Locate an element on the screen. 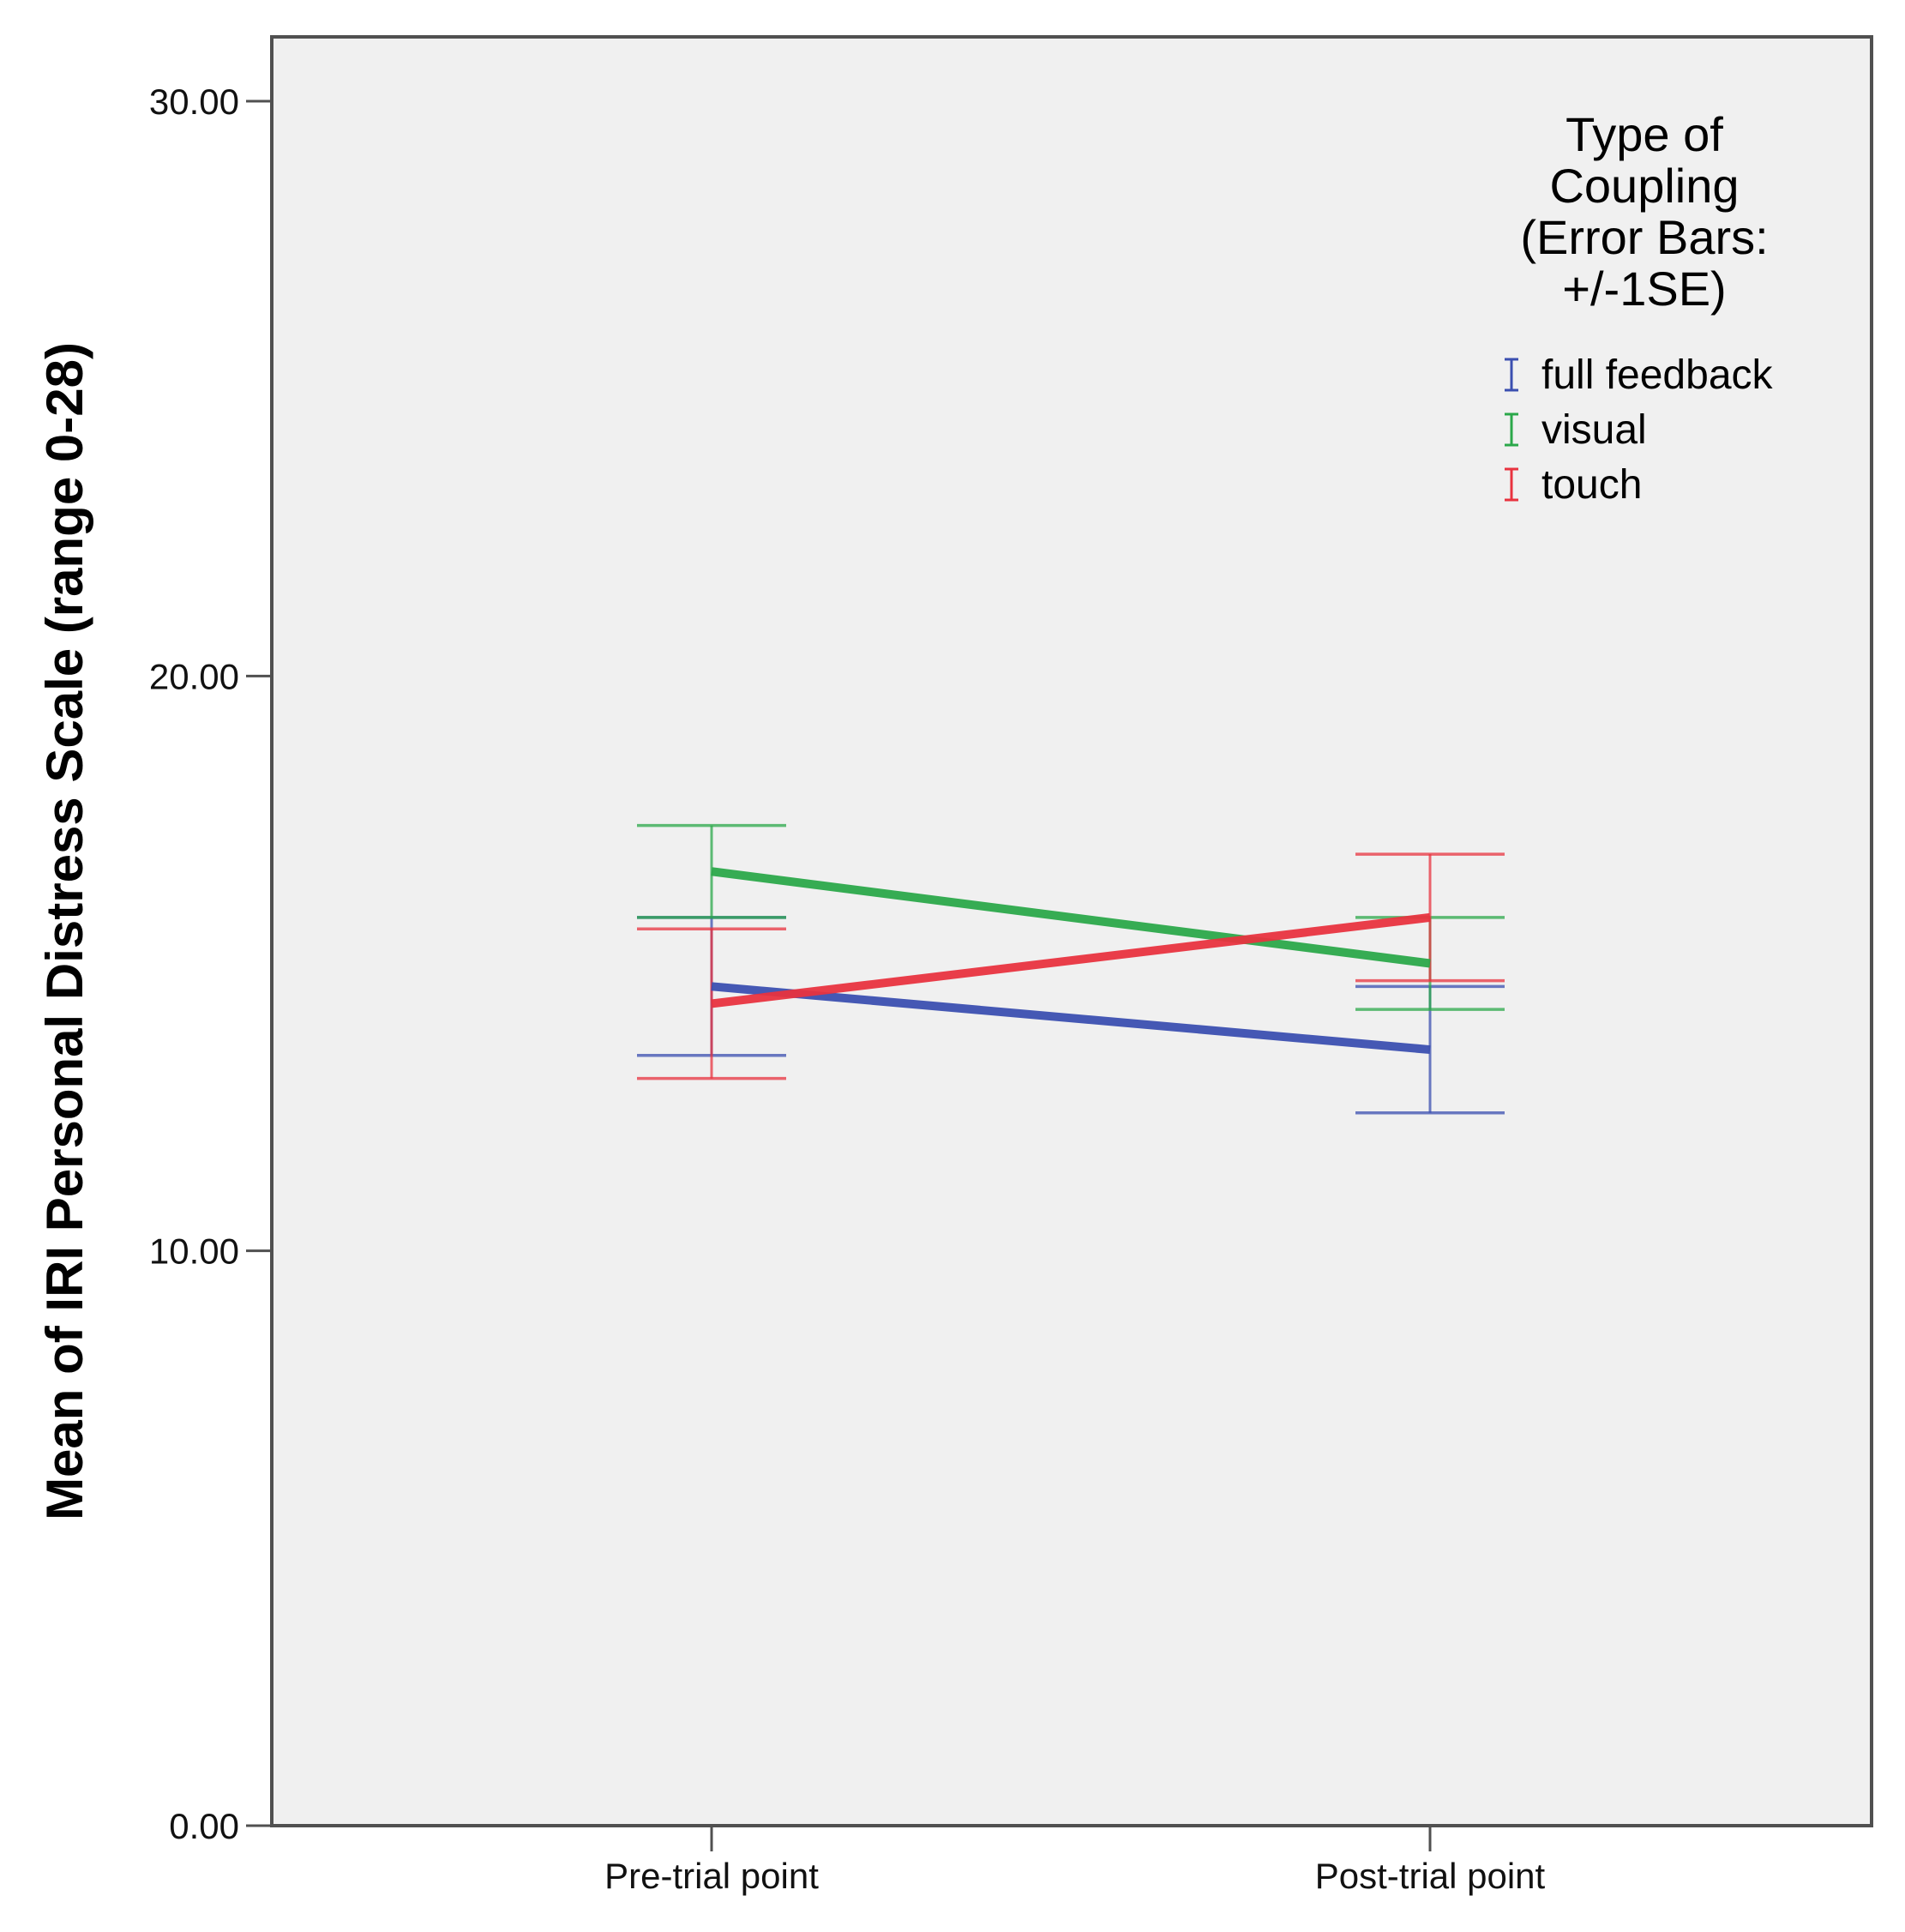 Image resolution: width=1905 pixels, height=1932 pixels. legend-label: full feedback is located at coordinates (1657, 375).